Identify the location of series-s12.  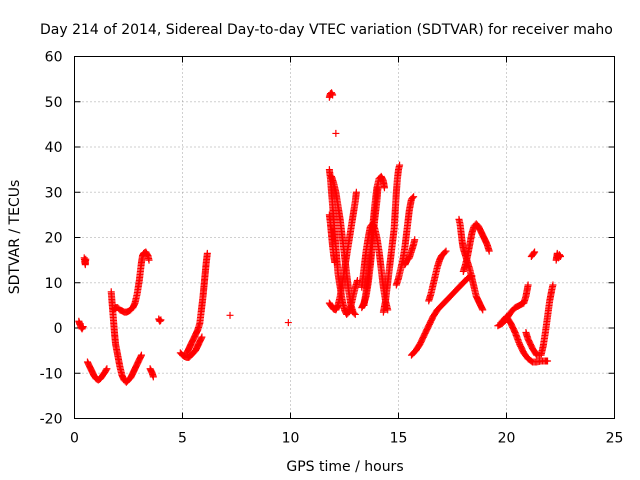
(331, 95).